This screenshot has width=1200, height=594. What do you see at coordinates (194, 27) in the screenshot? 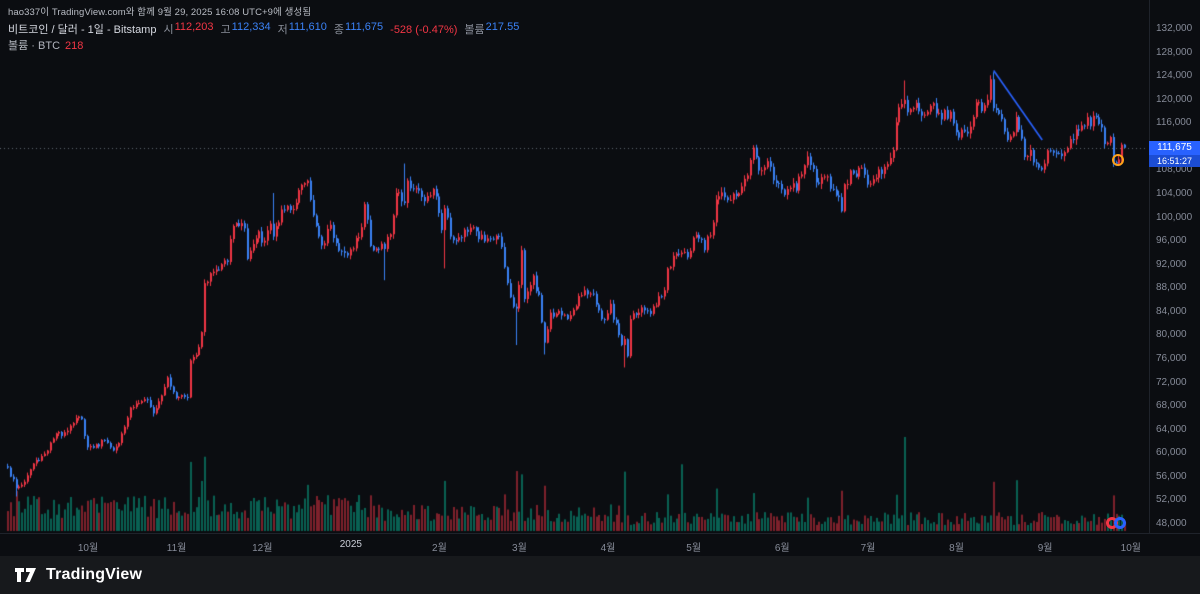
I see `open-value: 112,203` at bounding box center [194, 27].